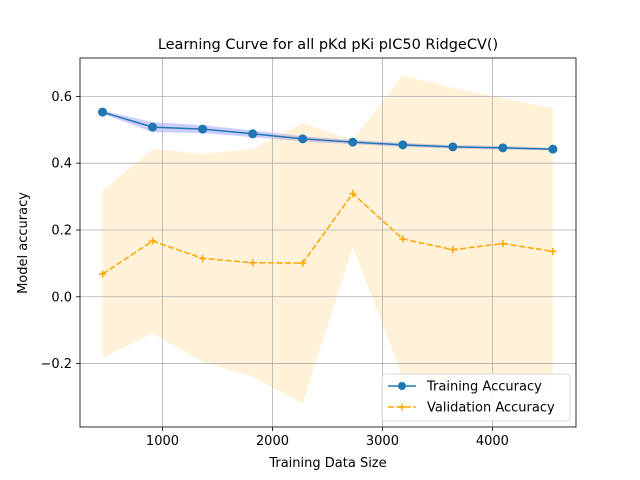 This screenshot has height=480, width=640. What do you see at coordinates (61, 164) in the screenshot?
I see `y-tick-label: 0.4` at bounding box center [61, 164].